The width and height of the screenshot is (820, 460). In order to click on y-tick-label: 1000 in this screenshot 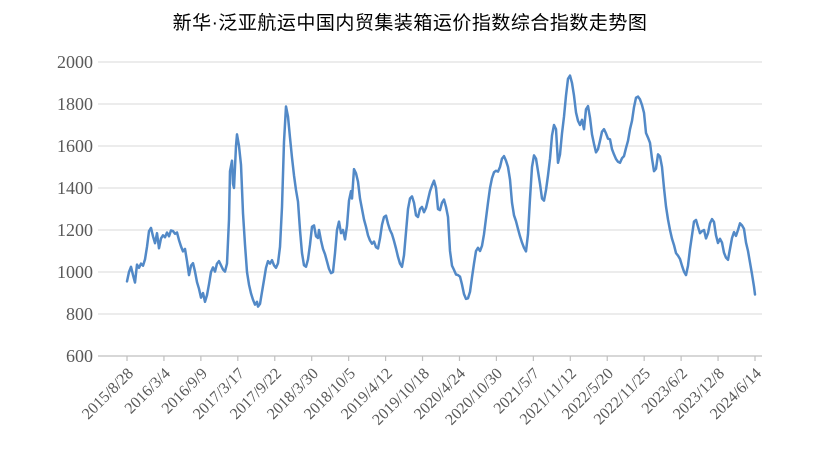, I will do `click(75, 272)`.